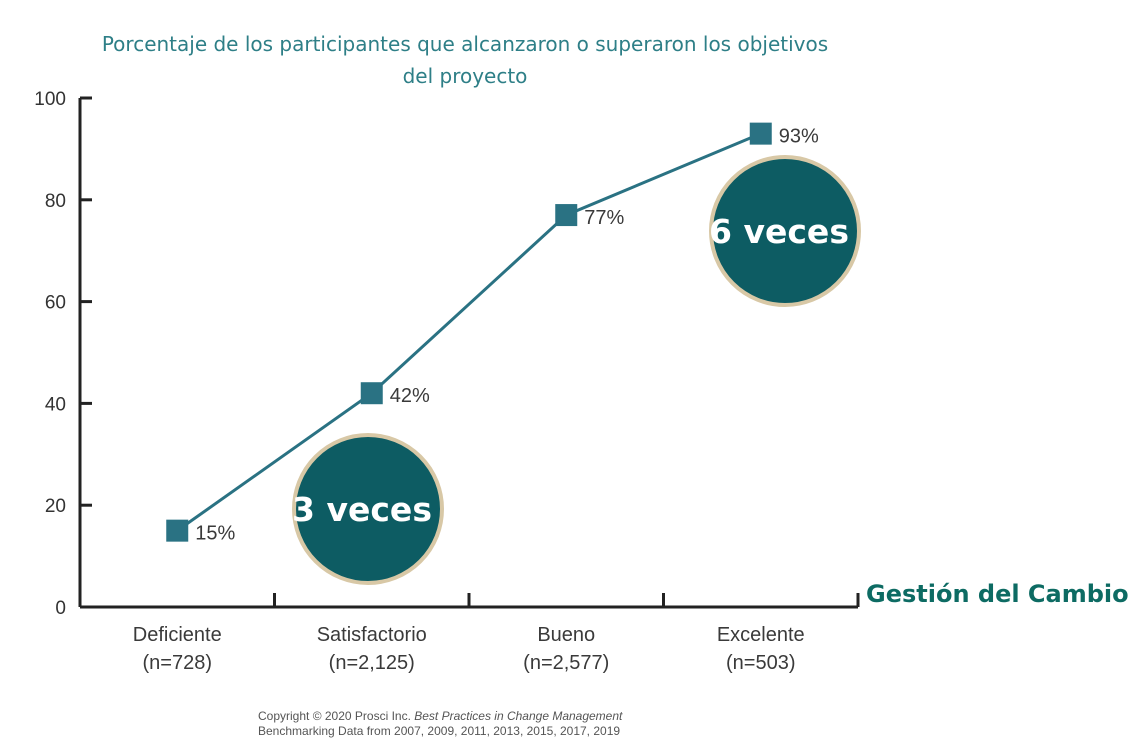  What do you see at coordinates (566, 663) in the screenshot?
I see `x-tick-count: (n=2,577)` at bounding box center [566, 663].